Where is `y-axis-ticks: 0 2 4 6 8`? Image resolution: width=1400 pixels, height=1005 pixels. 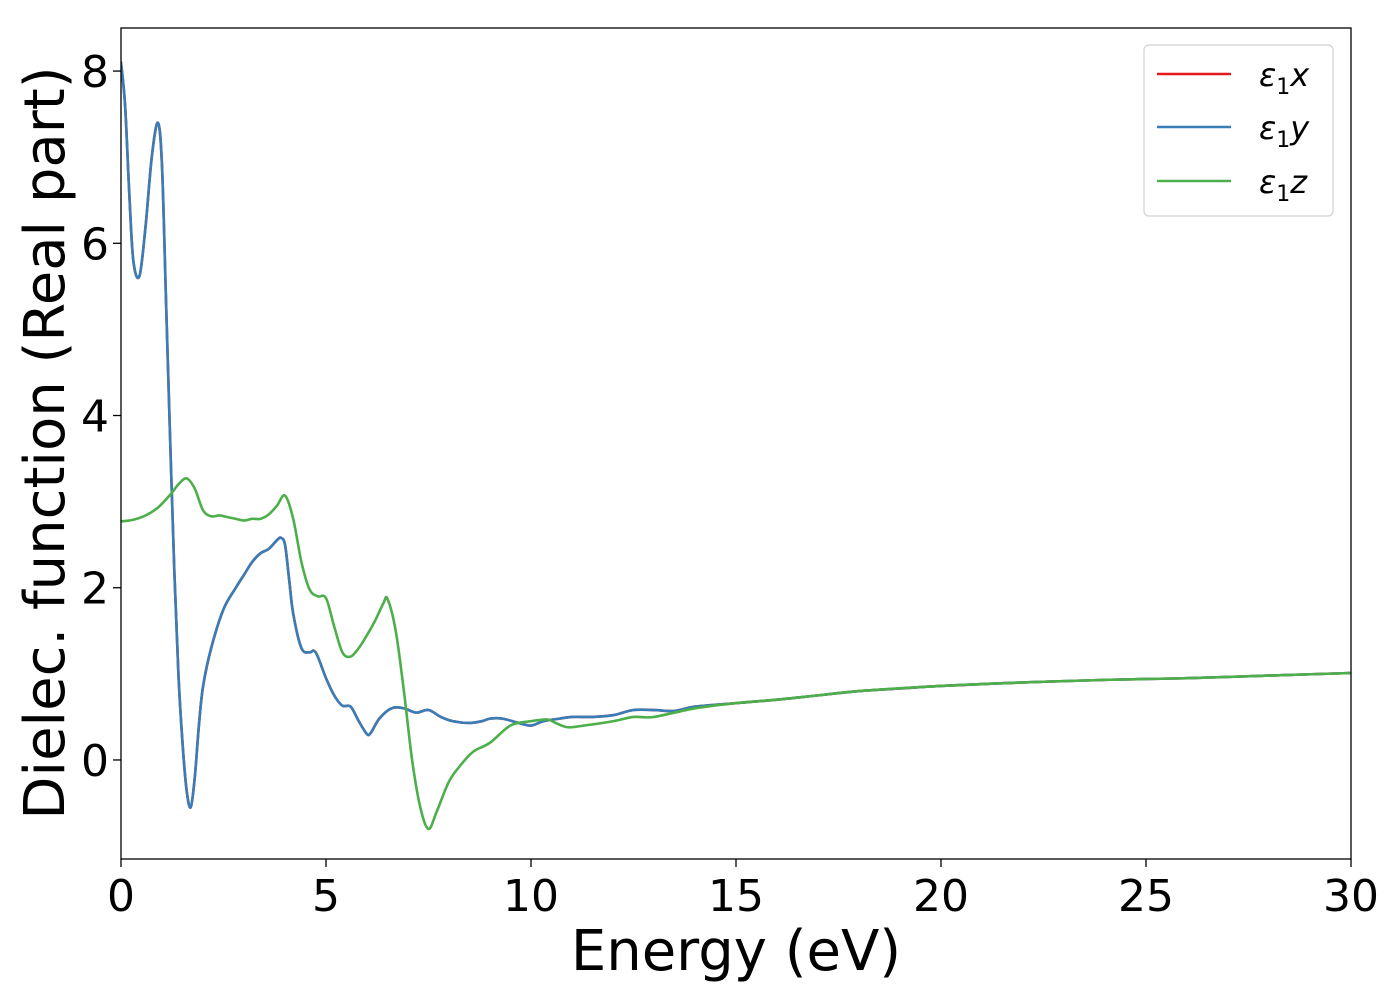
y-axis-ticks: 0 2 4 6 8 is located at coordinates (101, 417).